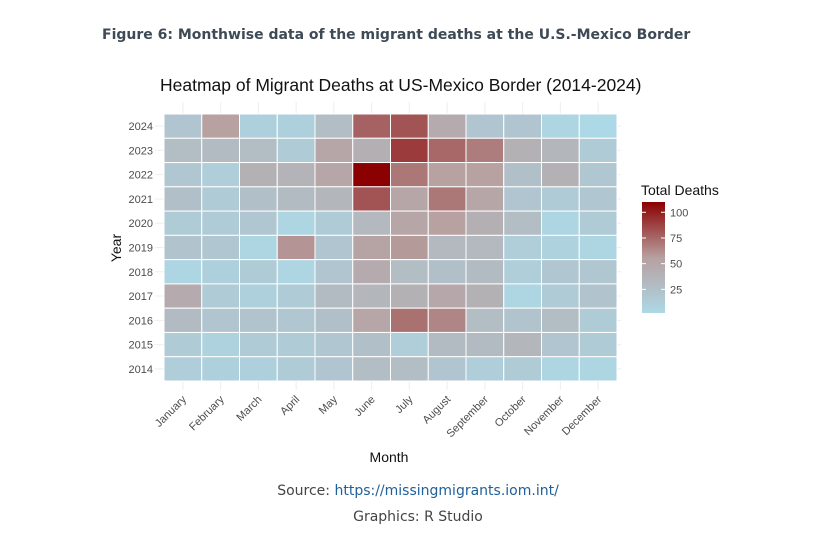  Describe the element at coordinates (485, 344) in the screenshot. I see `heatmap-tile-2015-september` at that location.